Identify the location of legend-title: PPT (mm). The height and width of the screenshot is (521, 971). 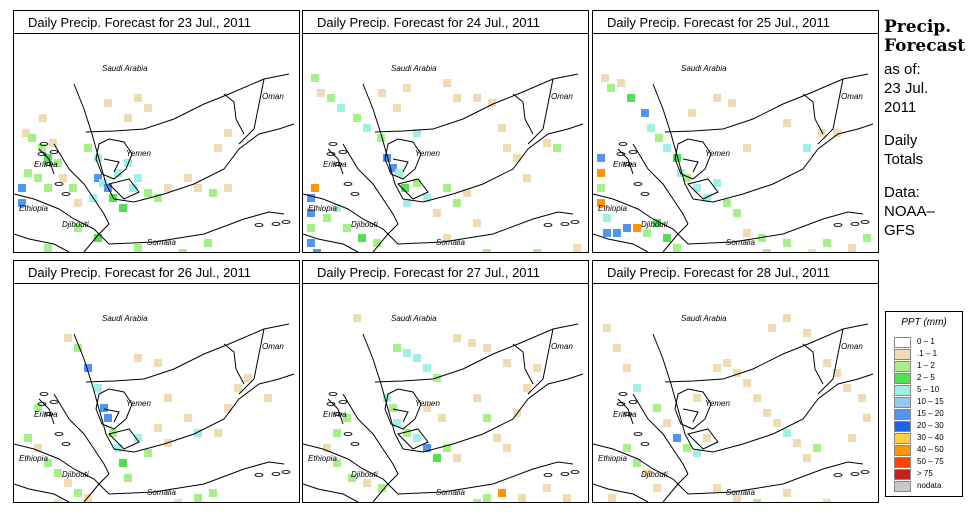
(924, 322).